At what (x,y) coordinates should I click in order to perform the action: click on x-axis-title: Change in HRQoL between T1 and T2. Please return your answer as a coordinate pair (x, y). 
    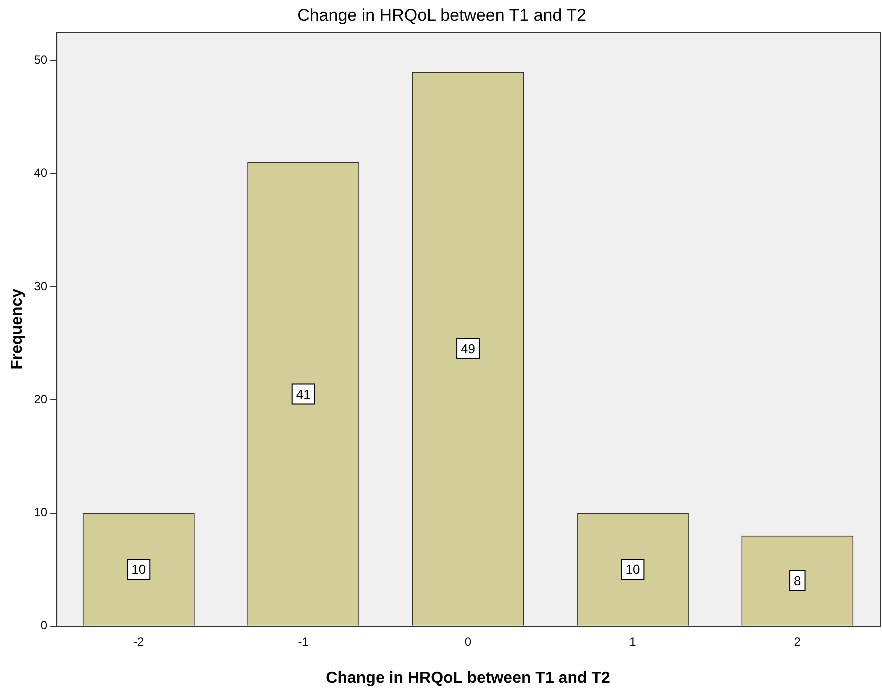
    Looking at the image, I should click on (468, 678).